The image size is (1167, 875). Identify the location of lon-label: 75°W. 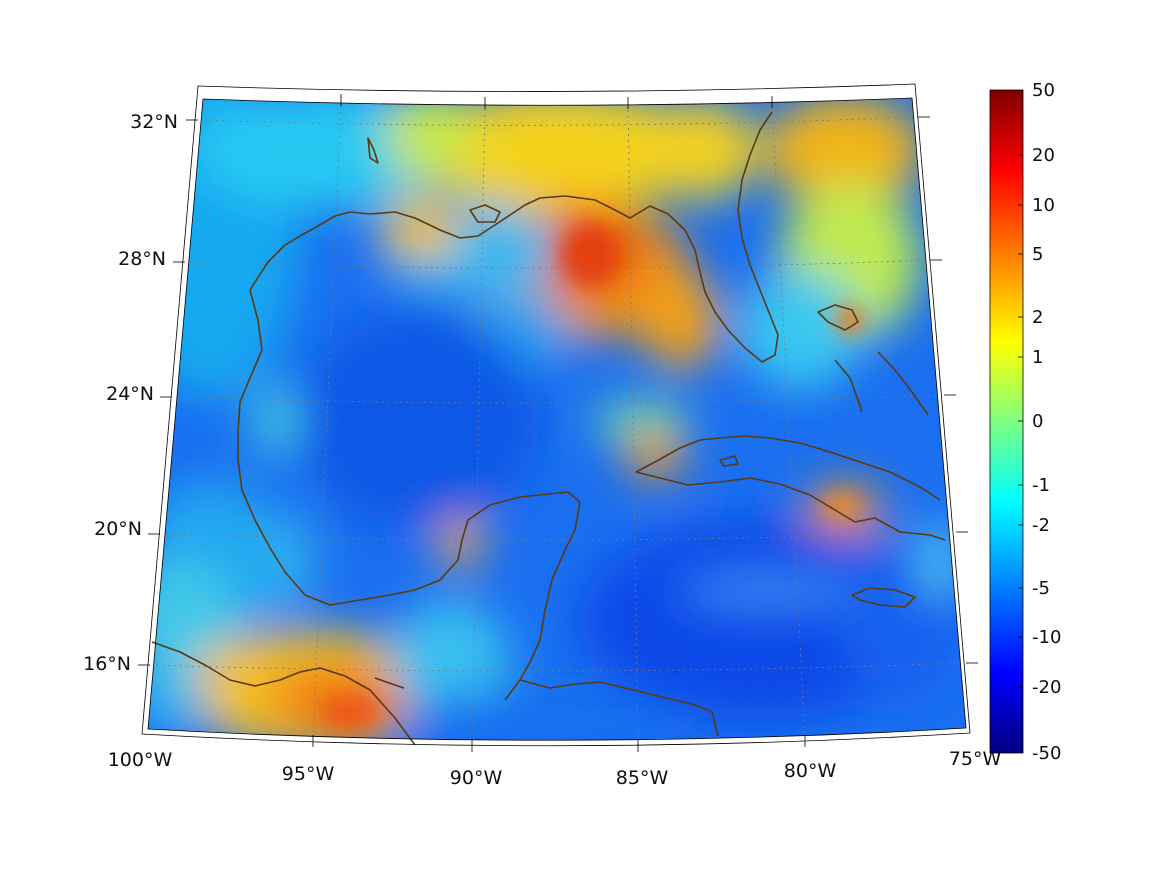
(975, 759).